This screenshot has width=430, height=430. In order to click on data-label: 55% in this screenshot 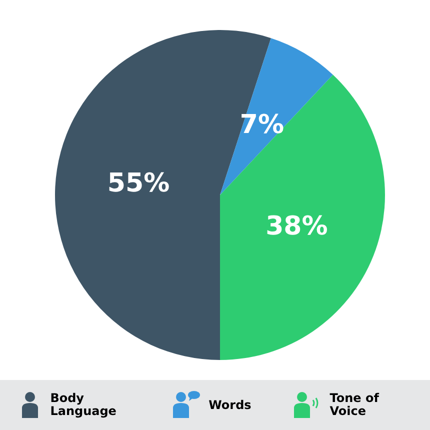, I will do `click(138, 183)`.